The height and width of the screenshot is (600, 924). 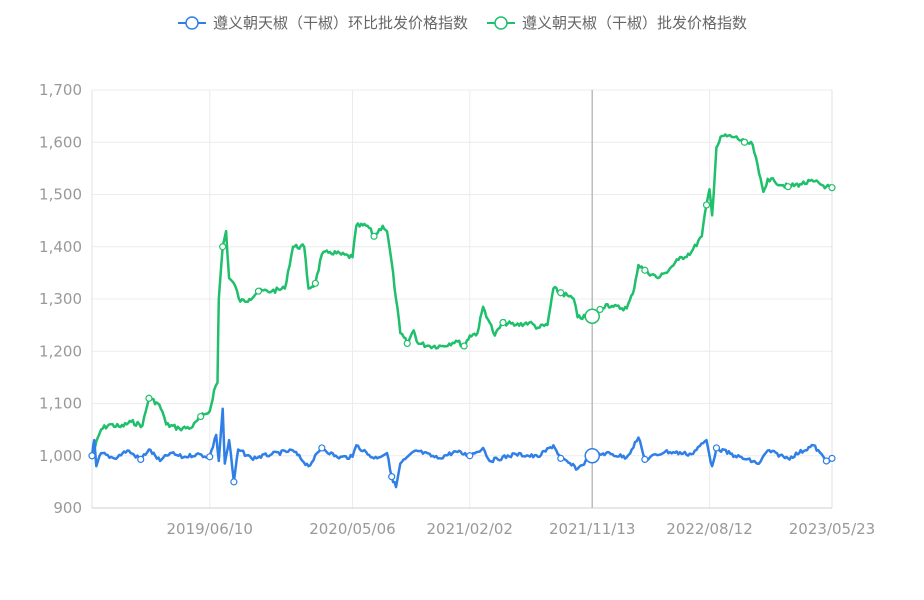 What do you see at coordinates (60, 90) in the screenshot?
I see `y-tick-label: 1,700` at bounding box center [60, 90].